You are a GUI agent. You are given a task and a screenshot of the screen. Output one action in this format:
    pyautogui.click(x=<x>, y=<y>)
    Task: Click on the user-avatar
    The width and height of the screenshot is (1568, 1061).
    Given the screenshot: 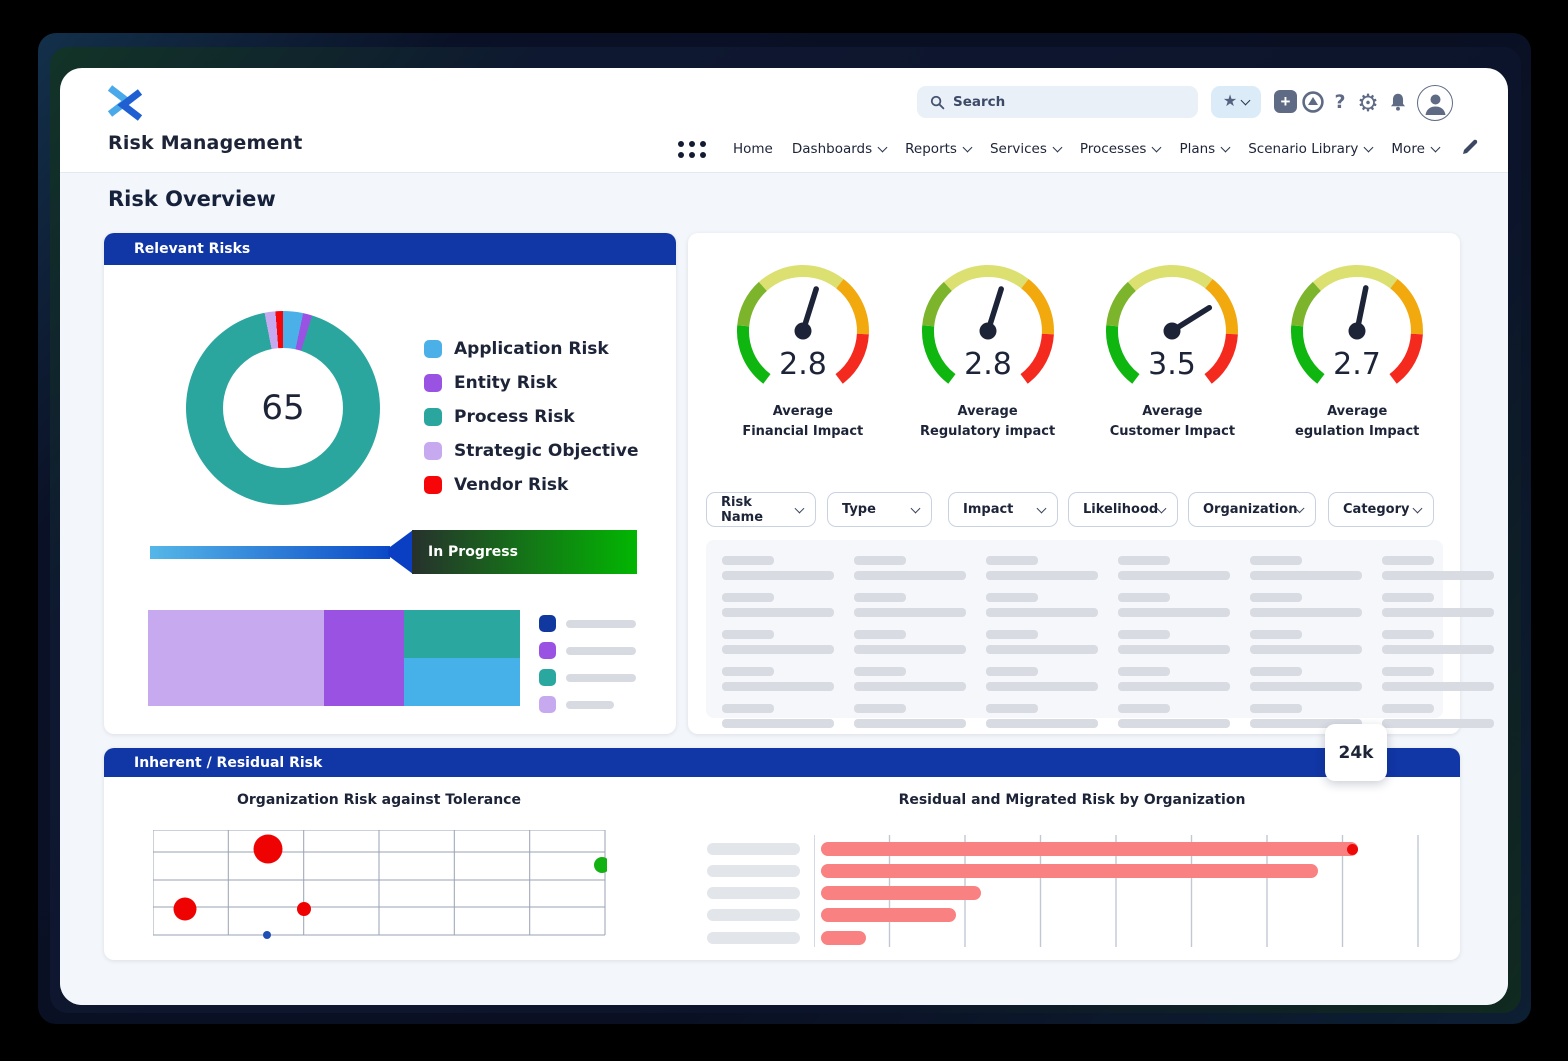 What is the action you would take?
    pyautogui.click(x=1435, y=103)
    